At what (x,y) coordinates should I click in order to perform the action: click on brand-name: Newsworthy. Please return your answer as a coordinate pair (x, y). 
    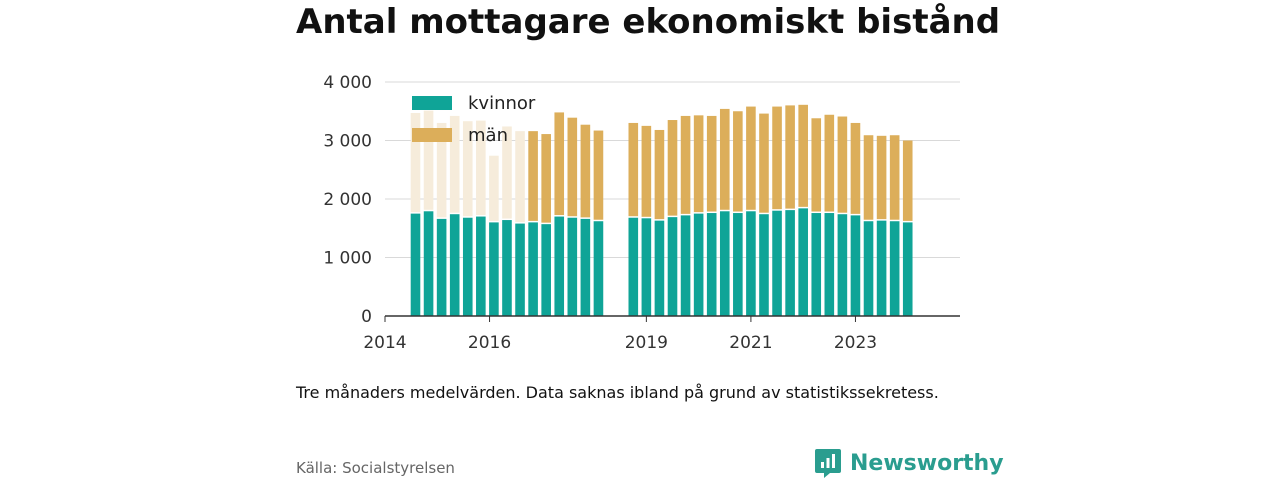
    Looking at the image, I should click on (927, 463).